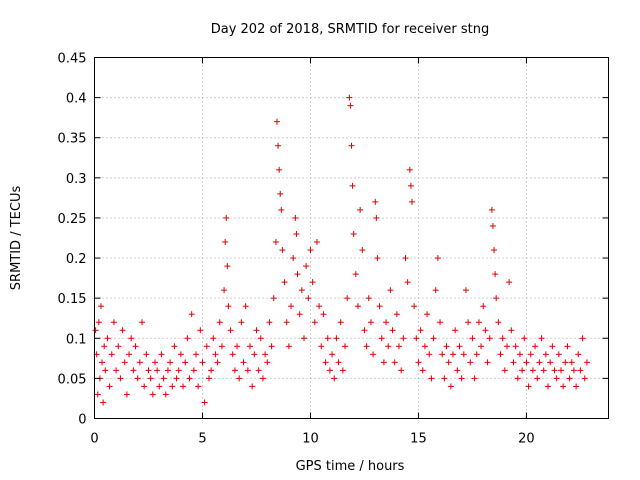  I want to click on y-tick-label: 0, so click(82, 420).